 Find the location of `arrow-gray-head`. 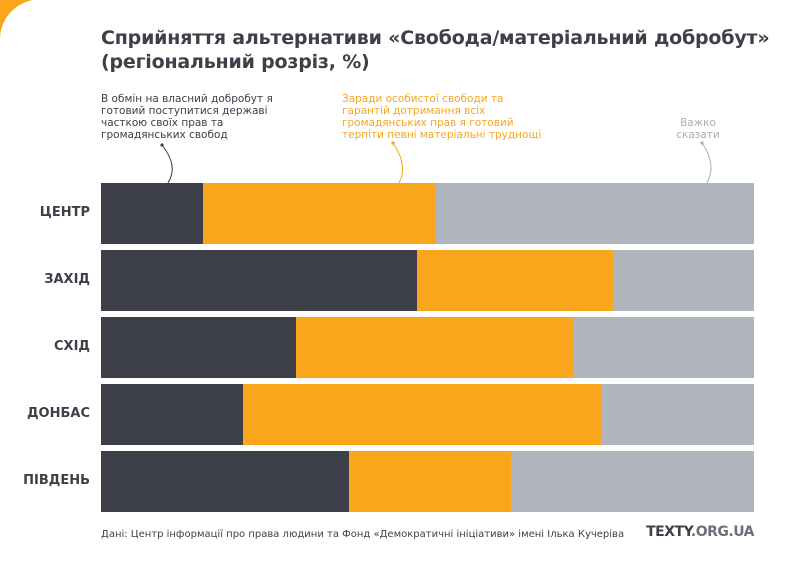

arrow-gray-head is located at coordinates (702, 143).